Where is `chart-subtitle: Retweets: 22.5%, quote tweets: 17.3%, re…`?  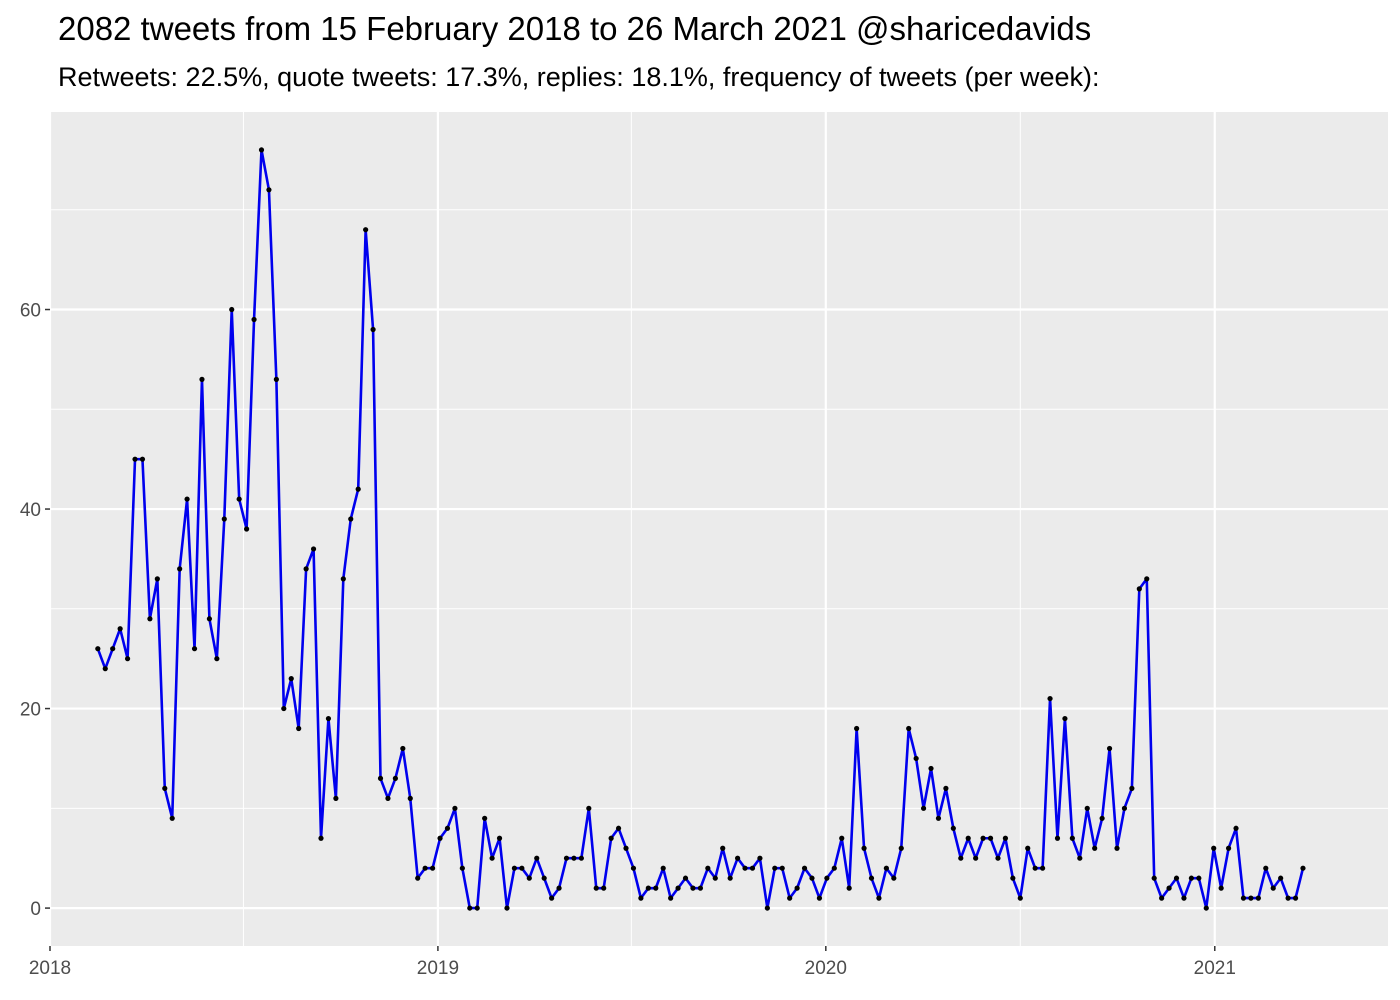 chart-subtitle: Retweets: 22.5%, quote tweets: 17.3%, re… is located at coordinates (579, 77).